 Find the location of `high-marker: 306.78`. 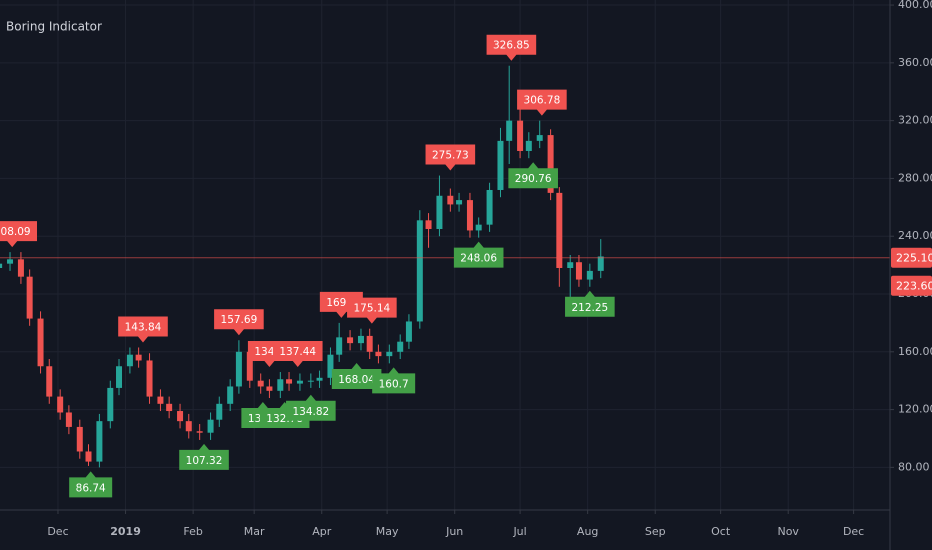

high-marker: 306.78 is located at coordinates (542, 102).